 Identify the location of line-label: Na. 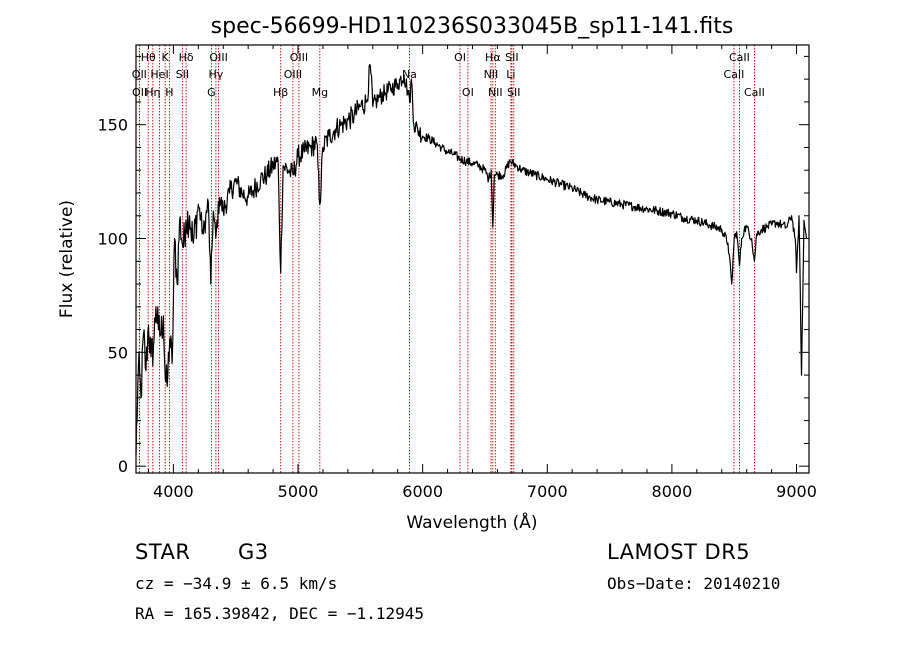
(409, 74).